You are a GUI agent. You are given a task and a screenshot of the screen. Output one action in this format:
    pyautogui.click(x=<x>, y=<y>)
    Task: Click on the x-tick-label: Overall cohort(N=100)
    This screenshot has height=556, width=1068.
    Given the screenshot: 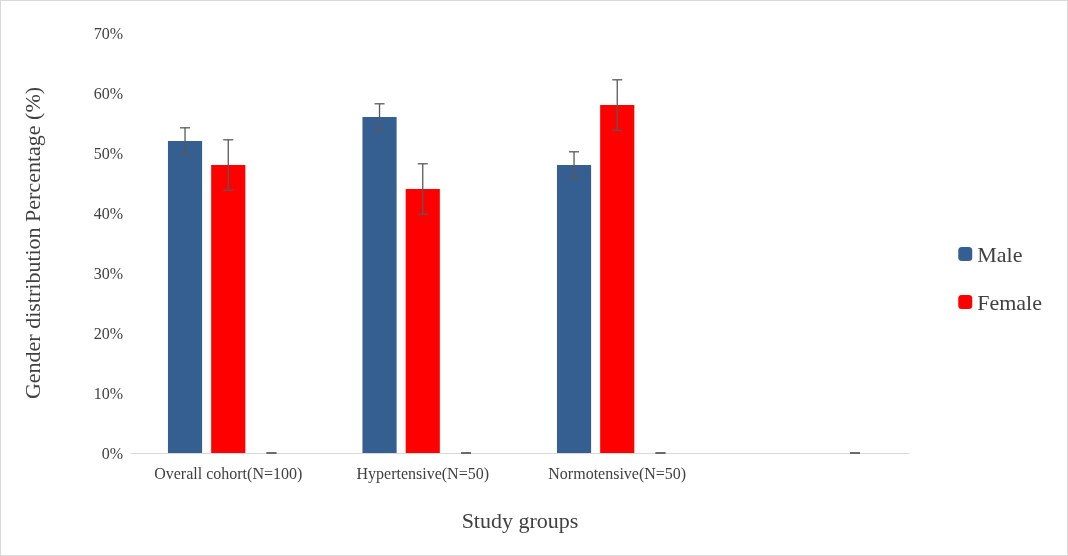 What is the action you would take?
    pyautogui.click(x=228, y=473)
    